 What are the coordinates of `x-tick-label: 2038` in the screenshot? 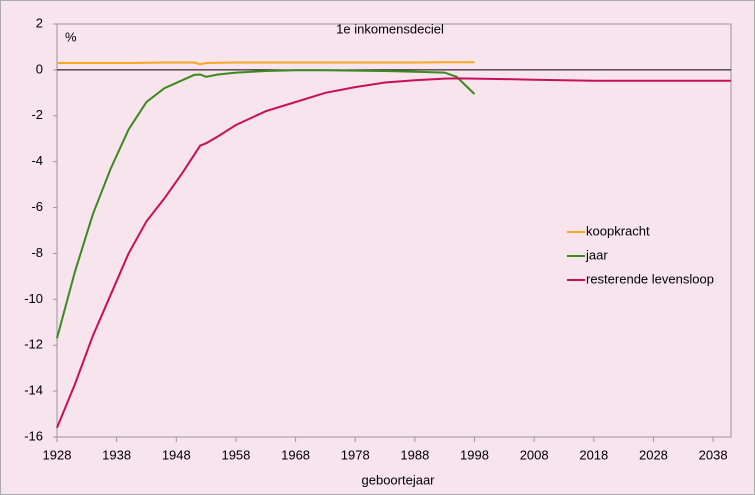 It's located at (713, 454).